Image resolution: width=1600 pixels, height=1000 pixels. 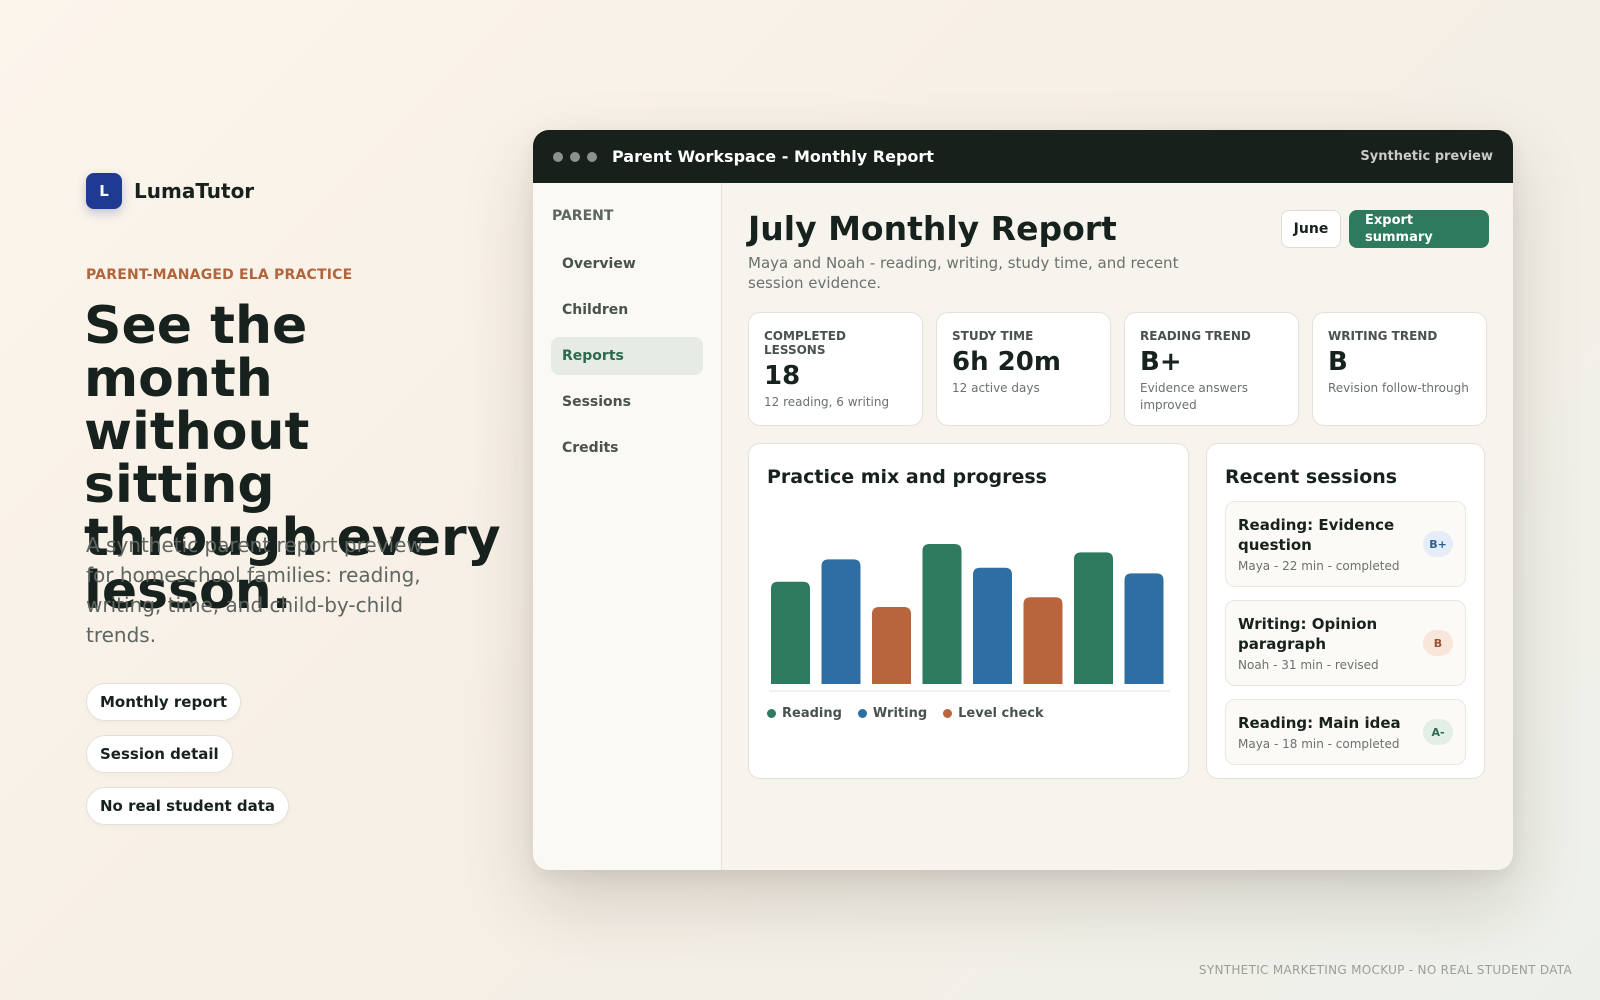 I want to click on kpi-label: WRITING TREND, so click(x=1383, y=336).